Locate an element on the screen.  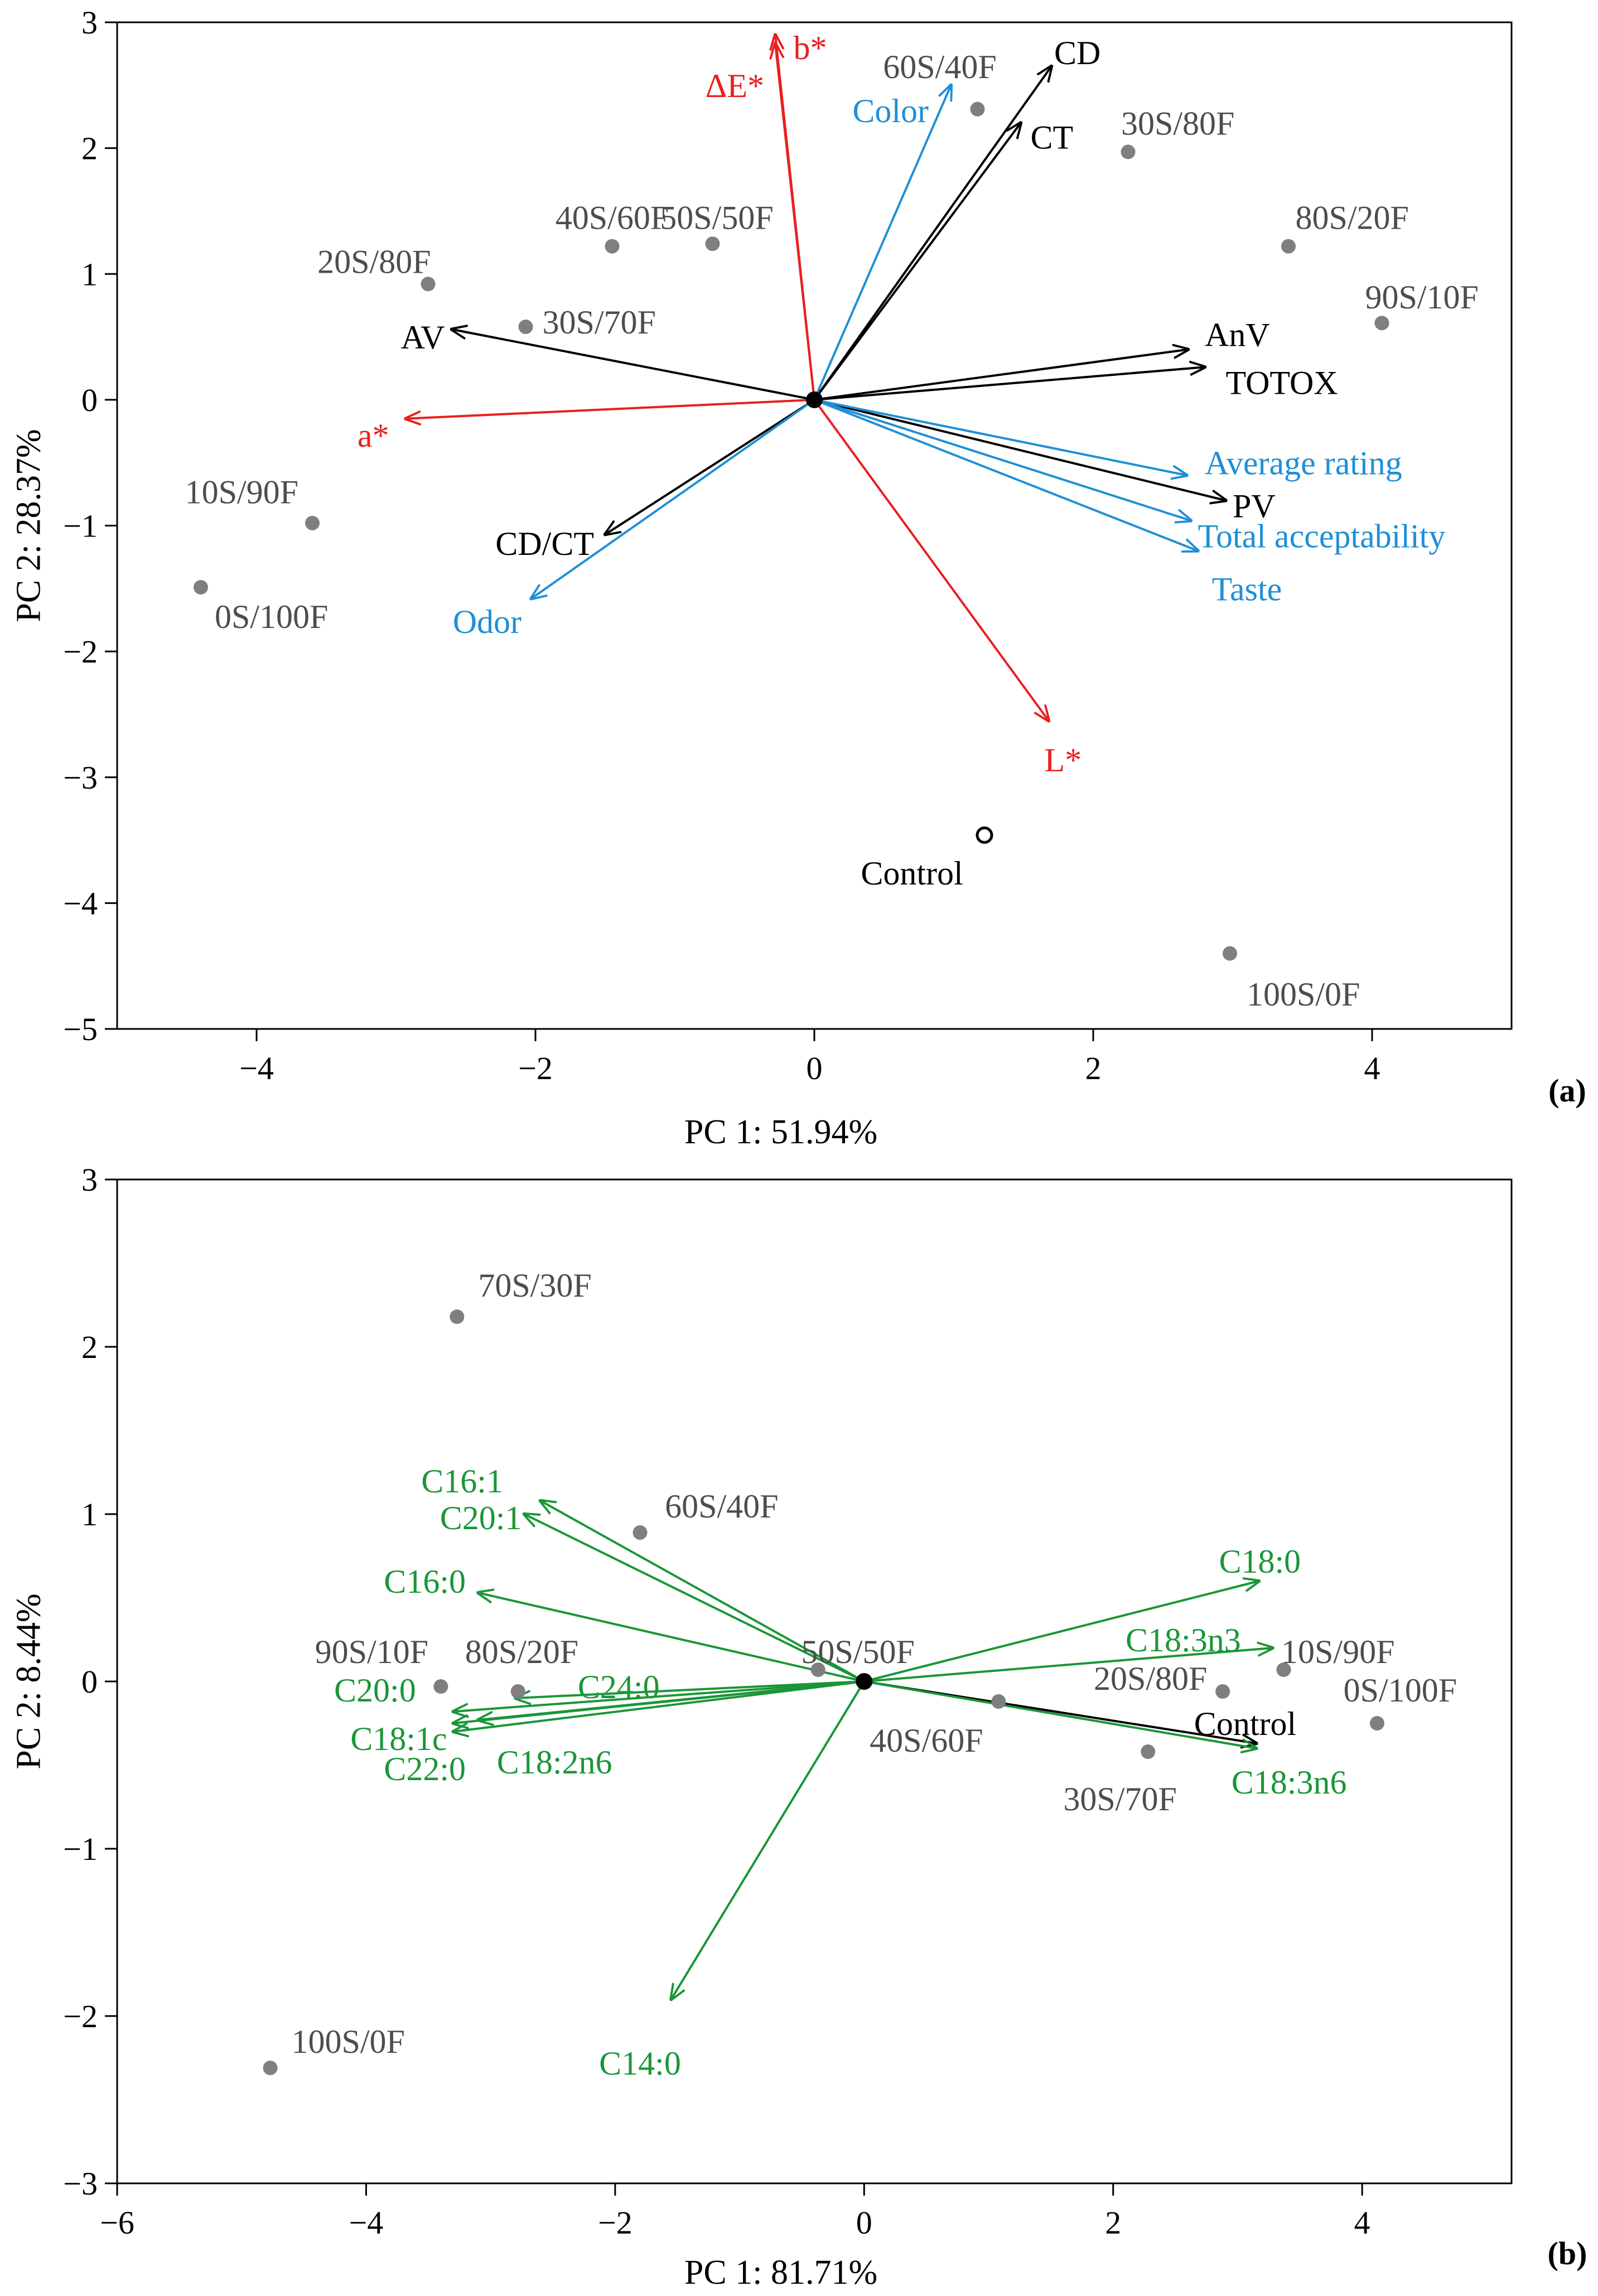
loading-vector-pv is located at coordinates (1020, 449).